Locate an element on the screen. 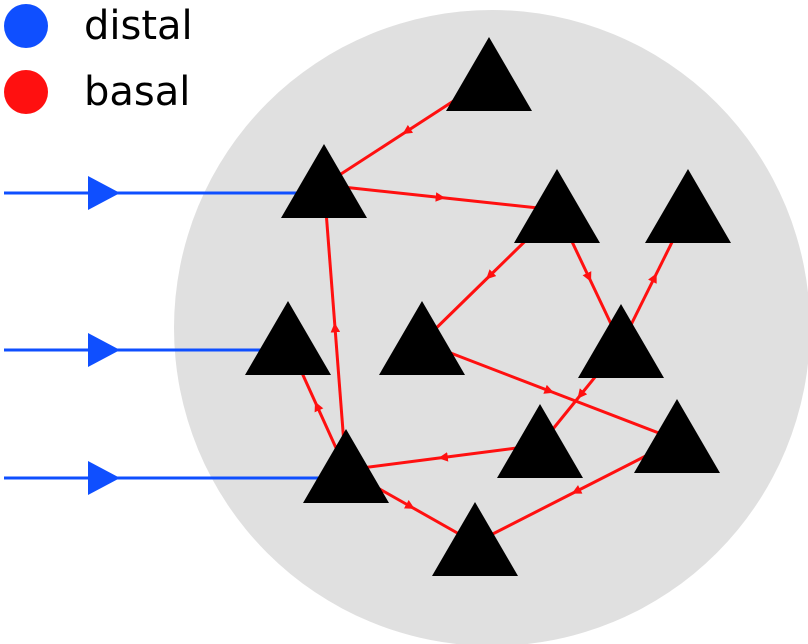 This screenshot has height=644, width=808. distal-dot-icon is located at coordinates (26, 26).